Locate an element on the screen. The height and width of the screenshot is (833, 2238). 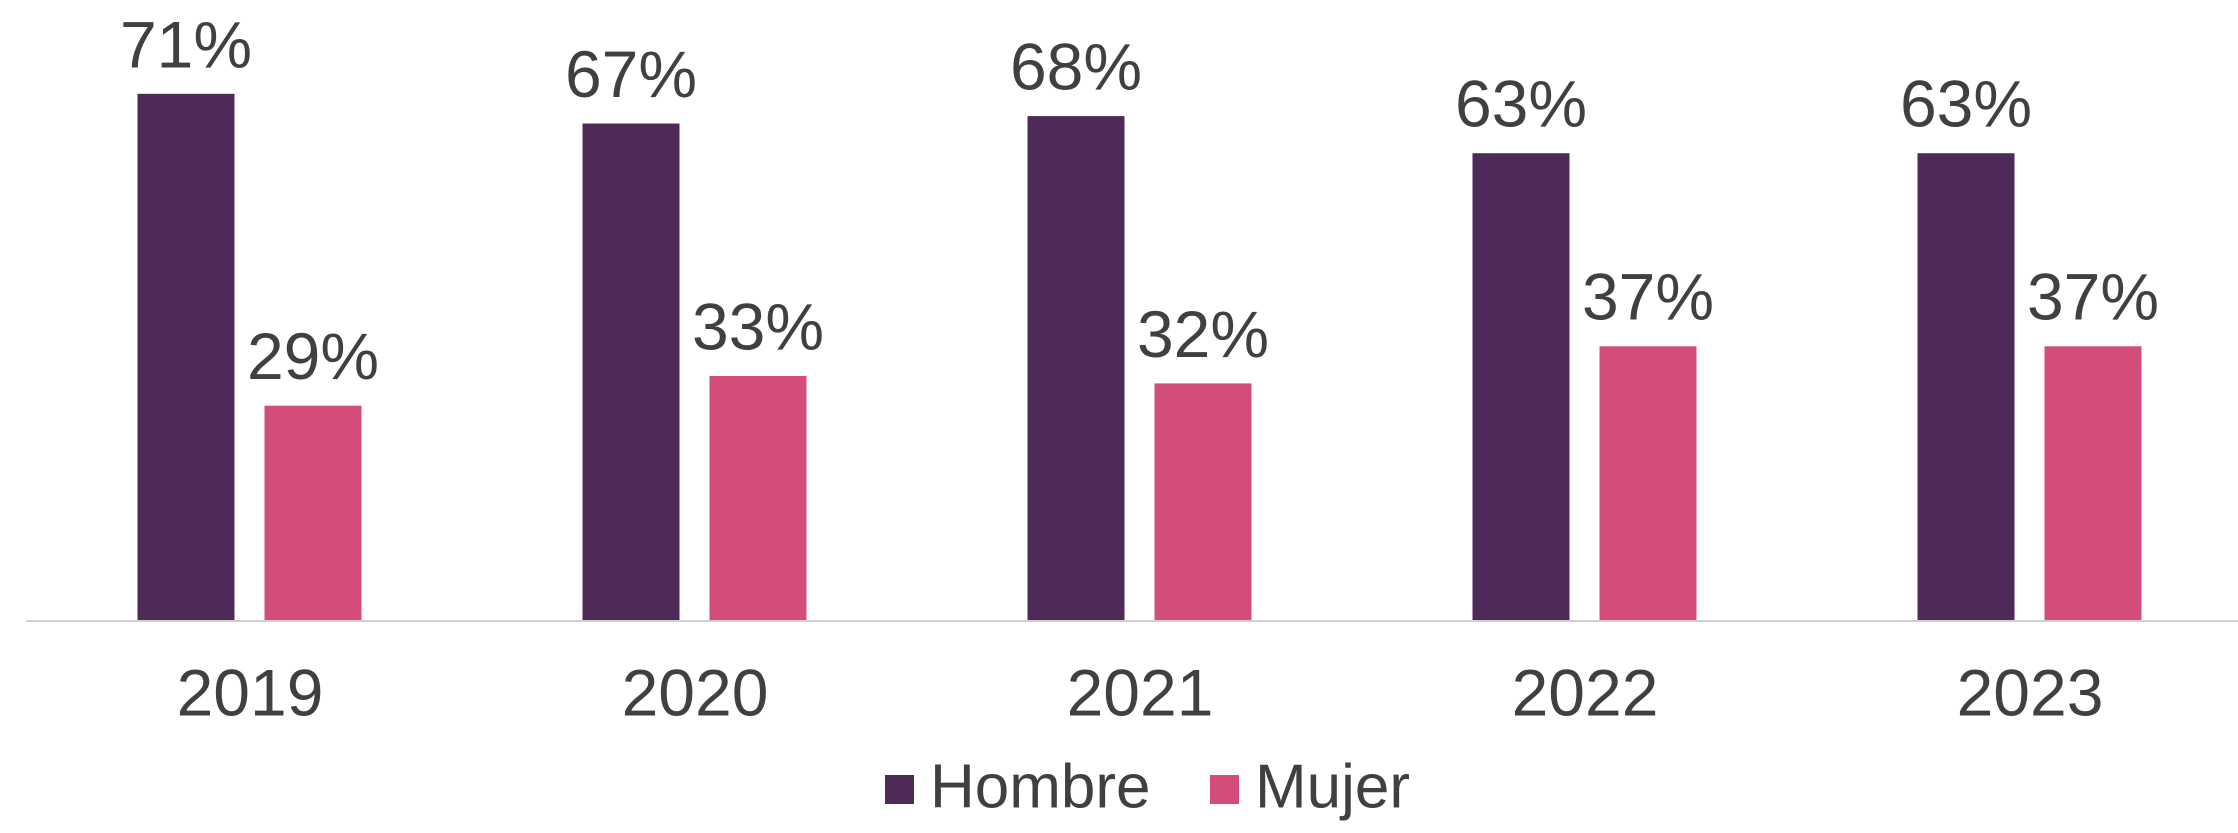
data-label: 29% is located at coordinates (313, 356).